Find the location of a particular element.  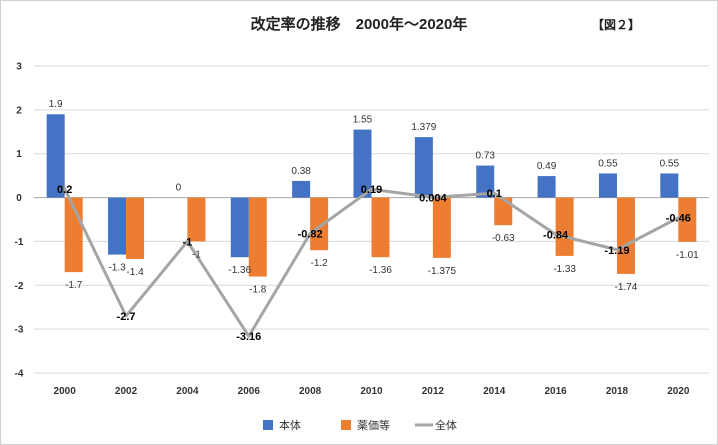

y-tick-label: -3 is located at coordinates (19, 330).